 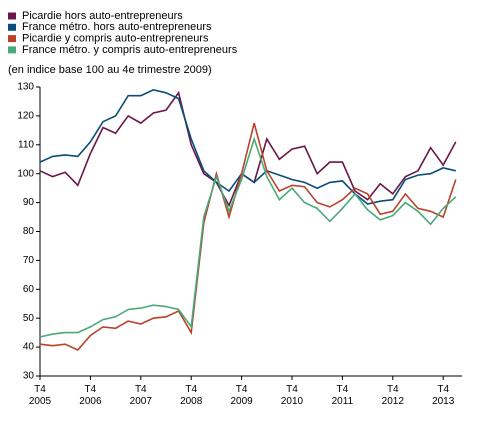 I want to click on y-tick-label: 110, so click(x=26, y=144).